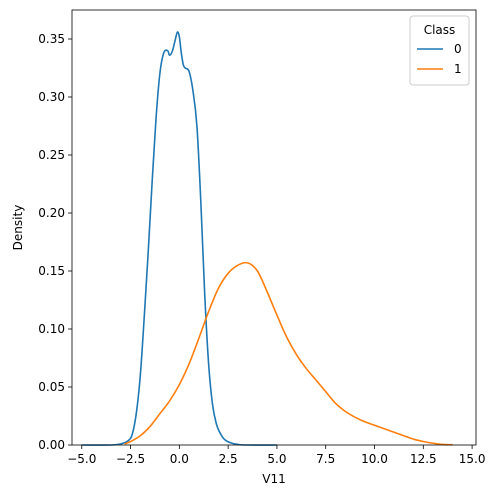 This screenshot has width=497, height=499. Describe the element at coordinates (179, 459) in the screenshot. I see `x-tick-label: 0.0` at that location.